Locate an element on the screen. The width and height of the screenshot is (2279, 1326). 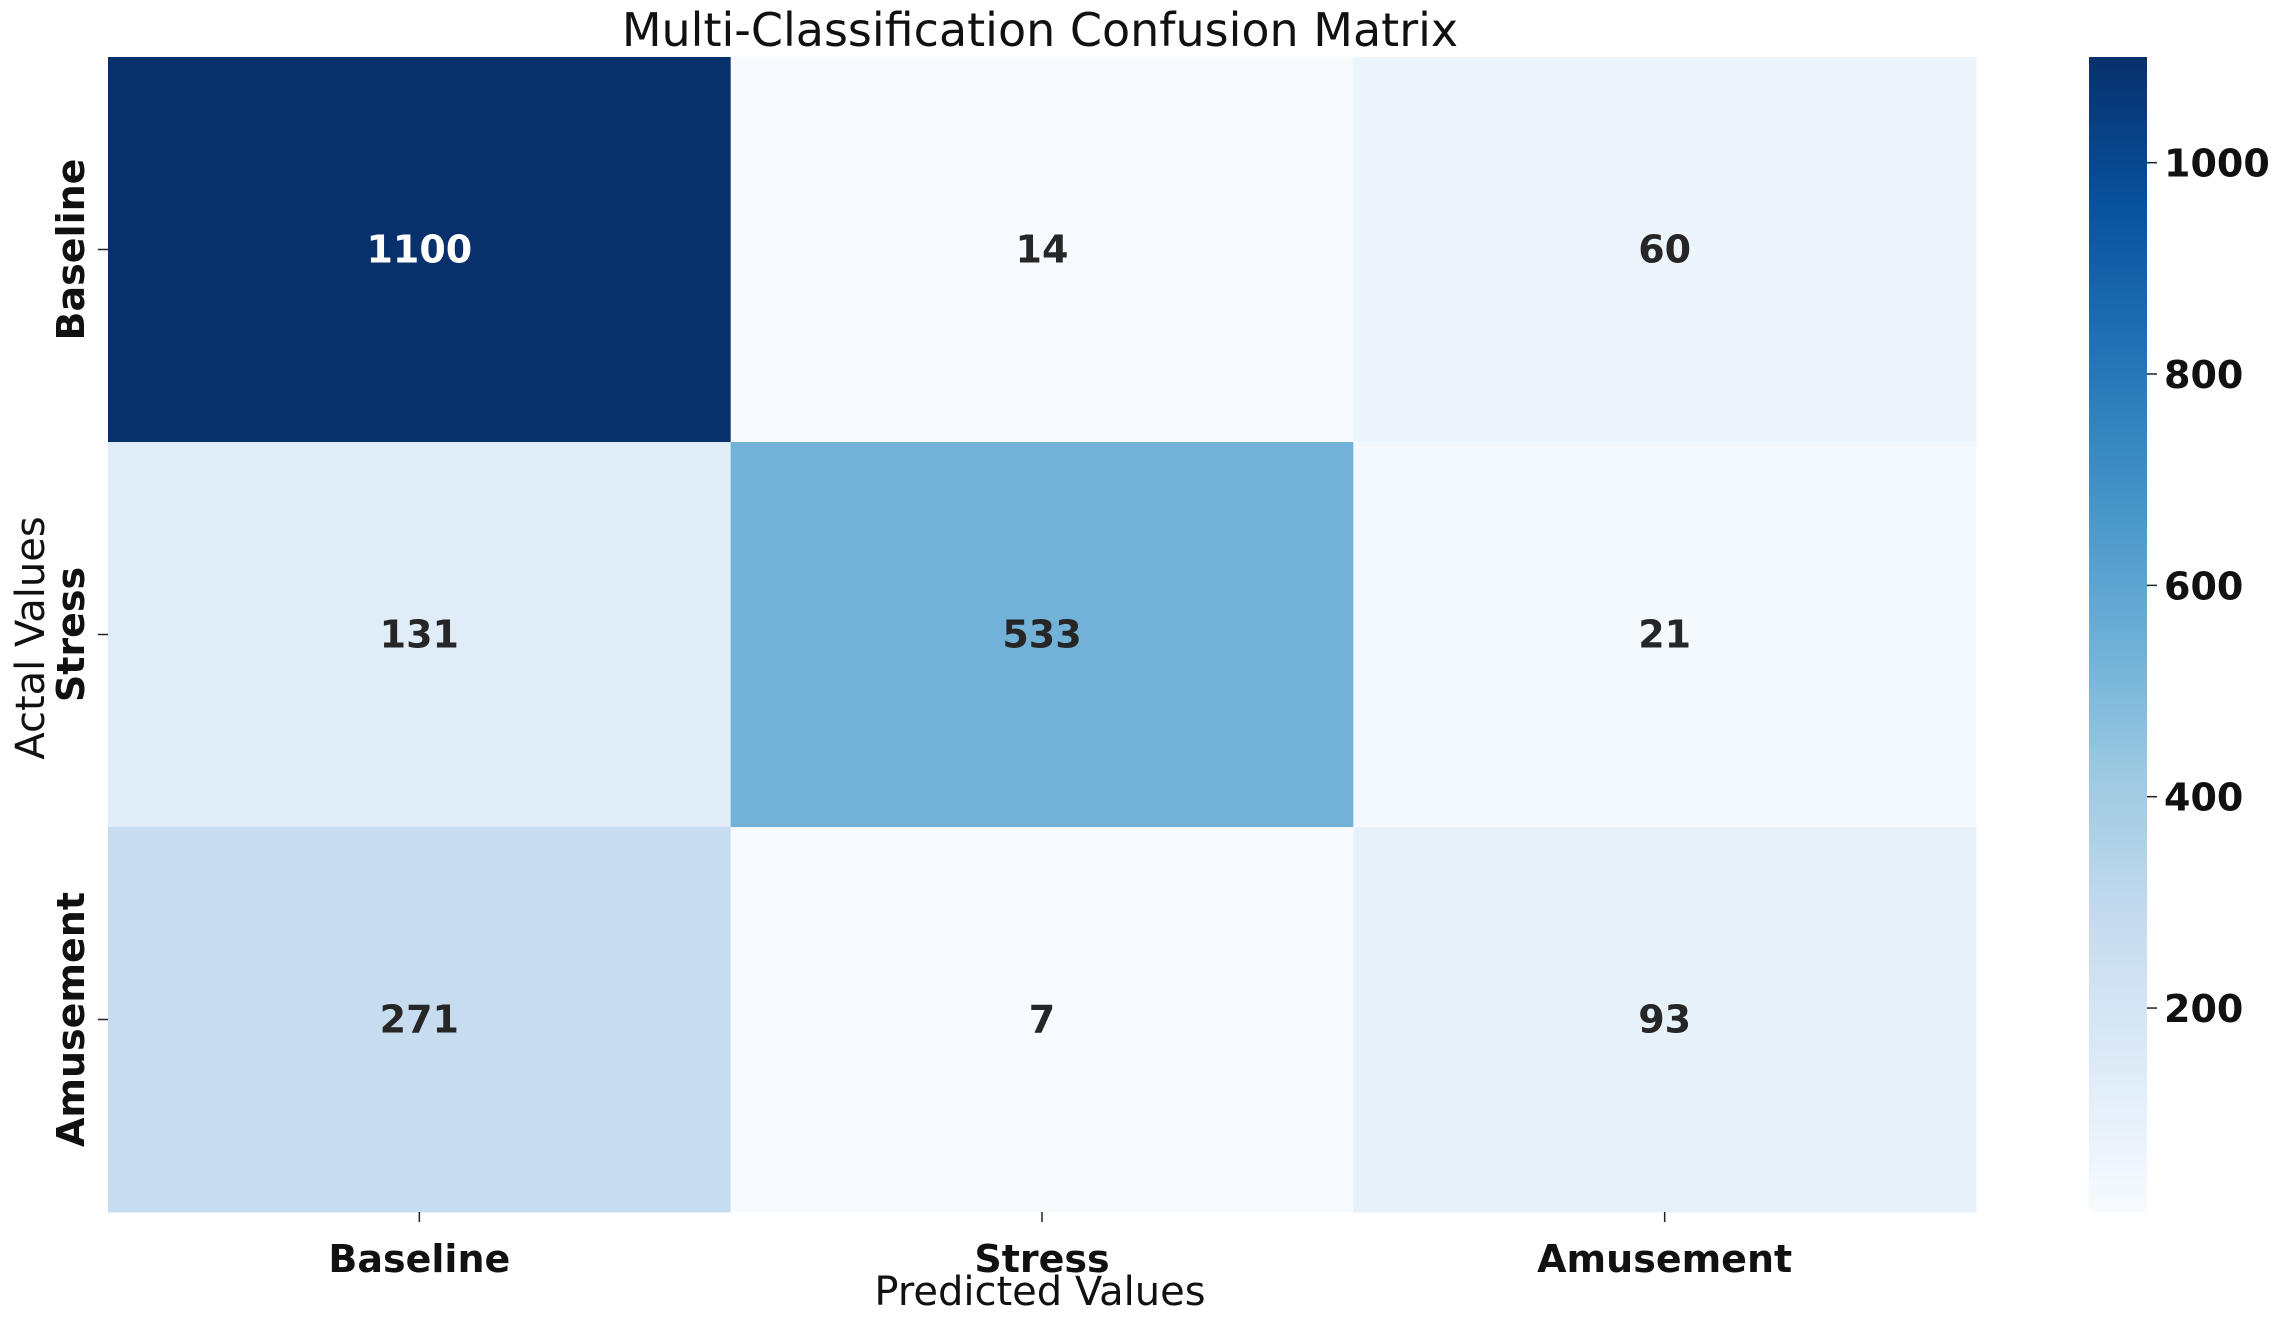
y-tick-label: Baseline is located at coordinates (71, 250).